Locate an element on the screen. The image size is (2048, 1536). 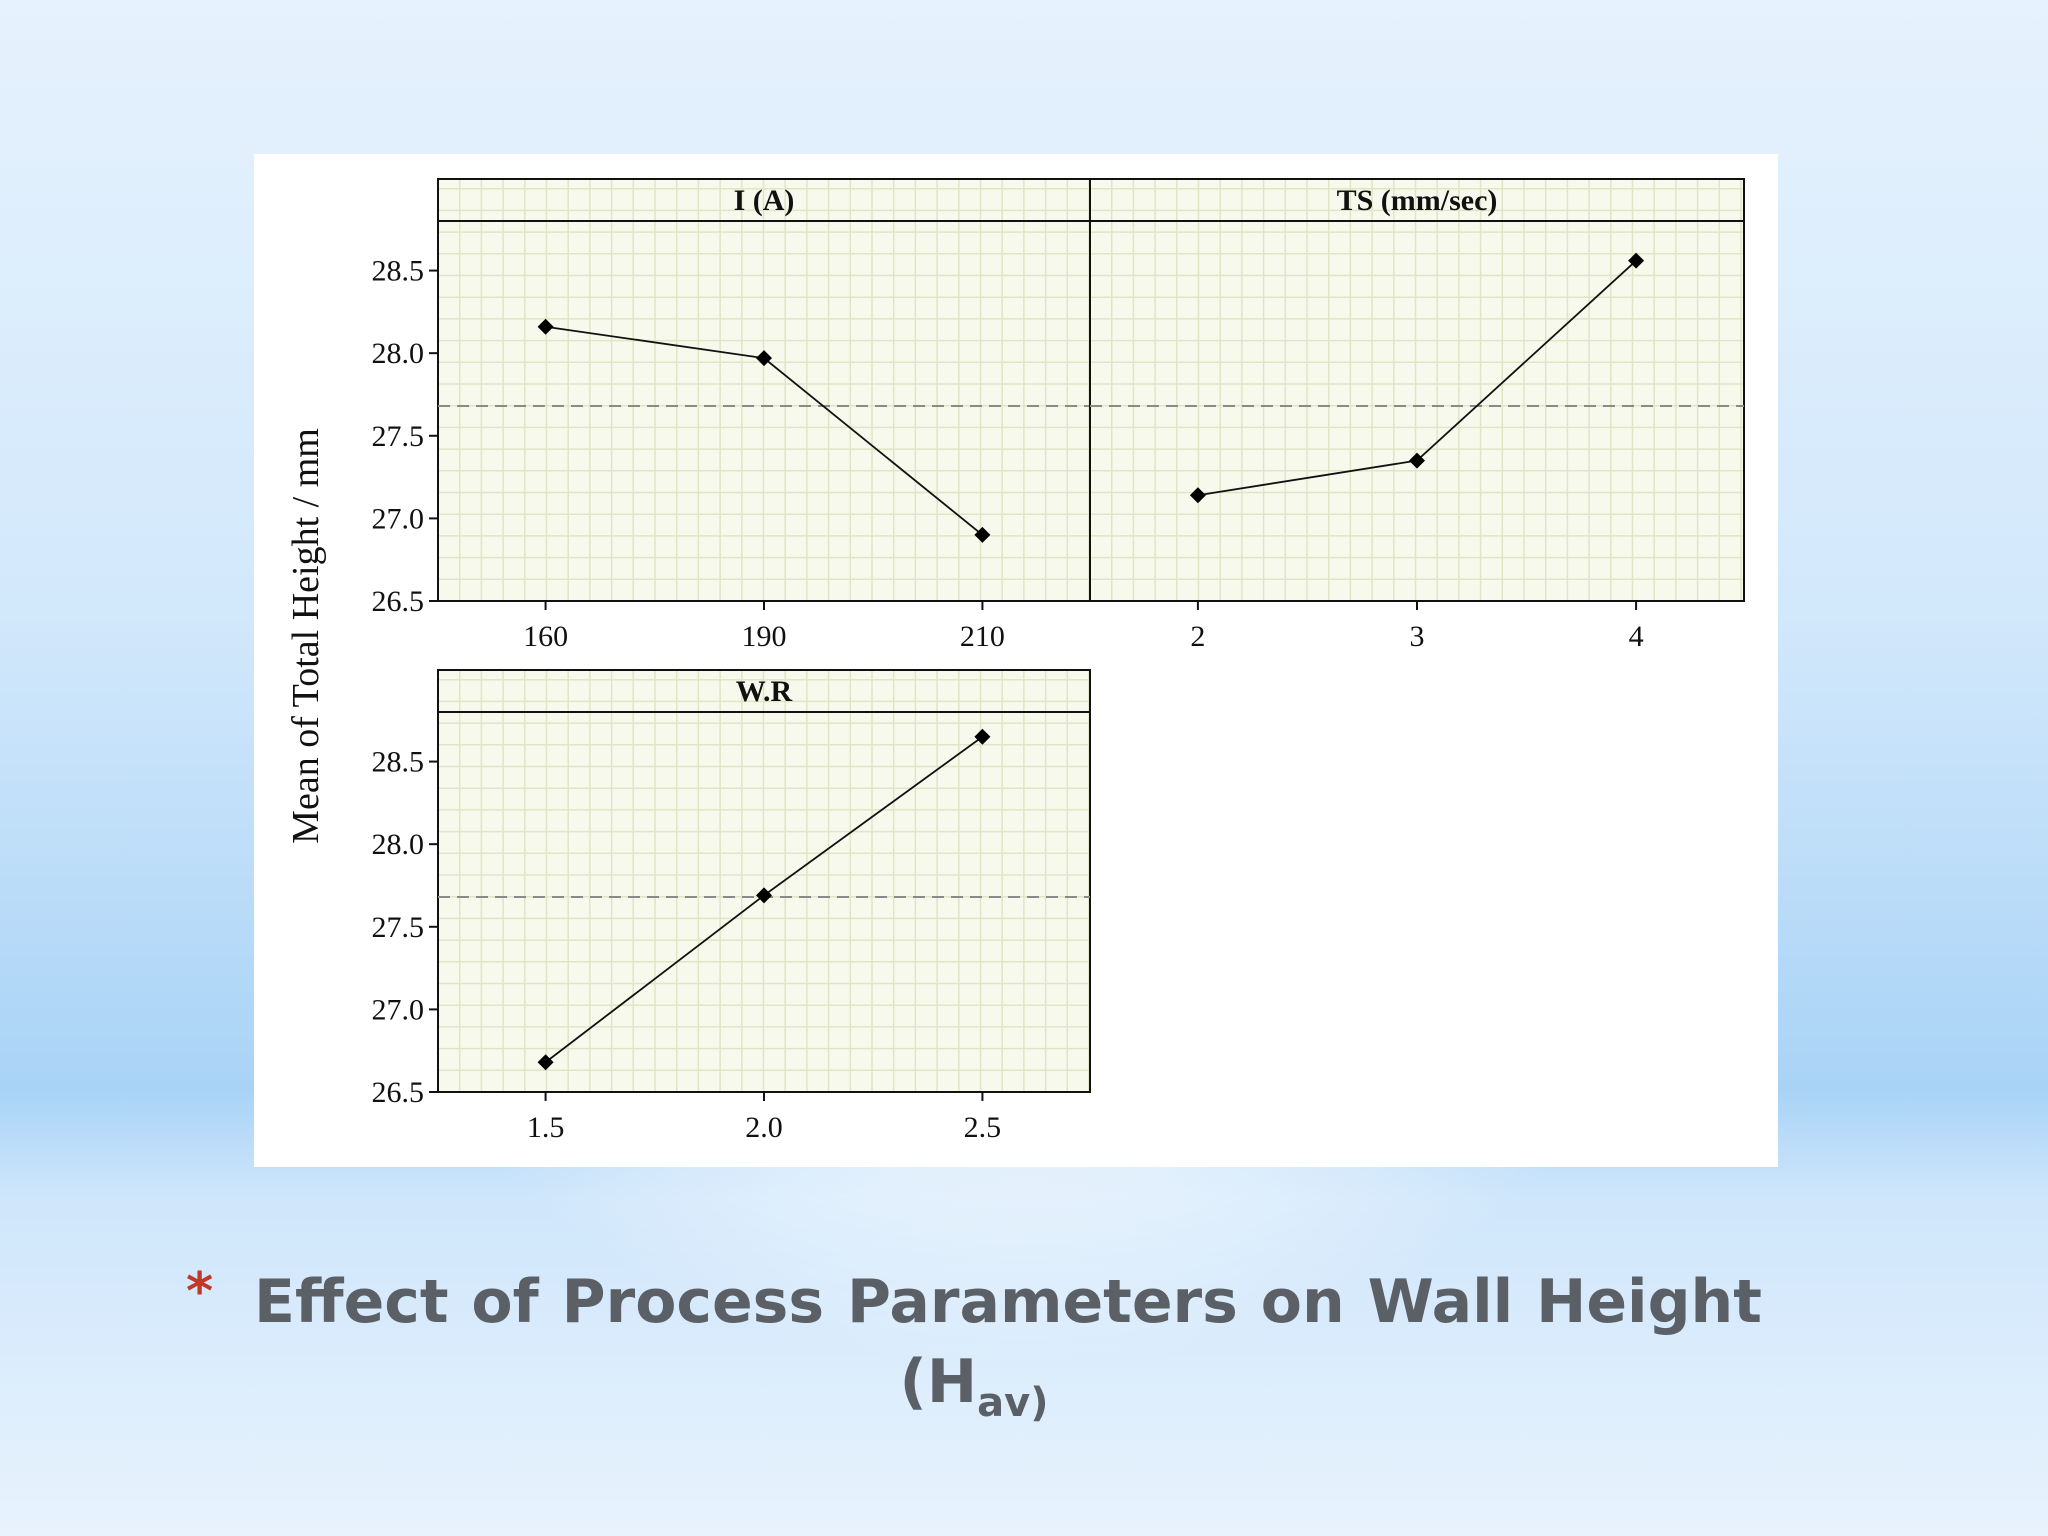
y-axis-title: Mean of Total Height / mm is located at coordinates (306, 636).